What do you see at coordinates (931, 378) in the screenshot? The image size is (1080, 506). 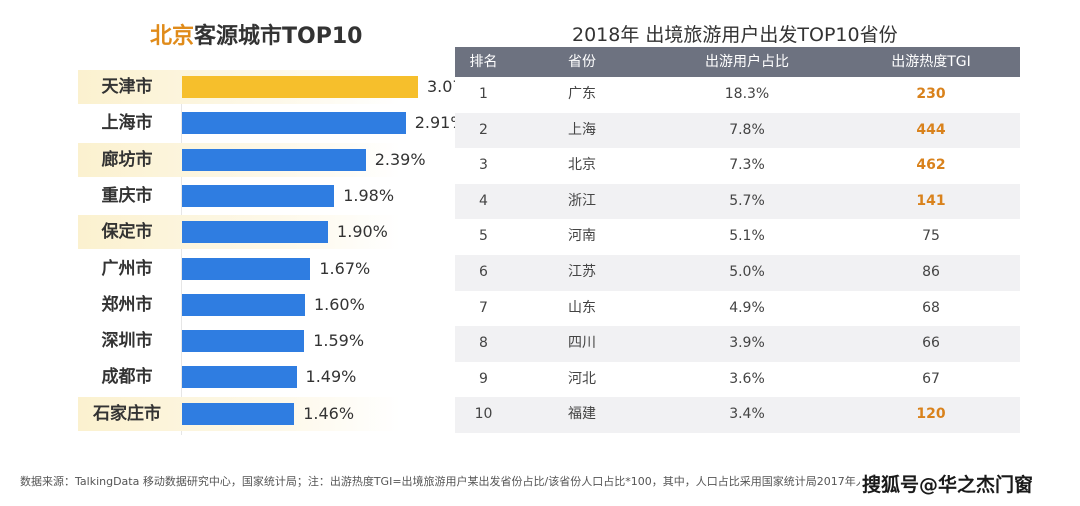 I see `tgi-cell: 67` at bounding box center [931, 378].